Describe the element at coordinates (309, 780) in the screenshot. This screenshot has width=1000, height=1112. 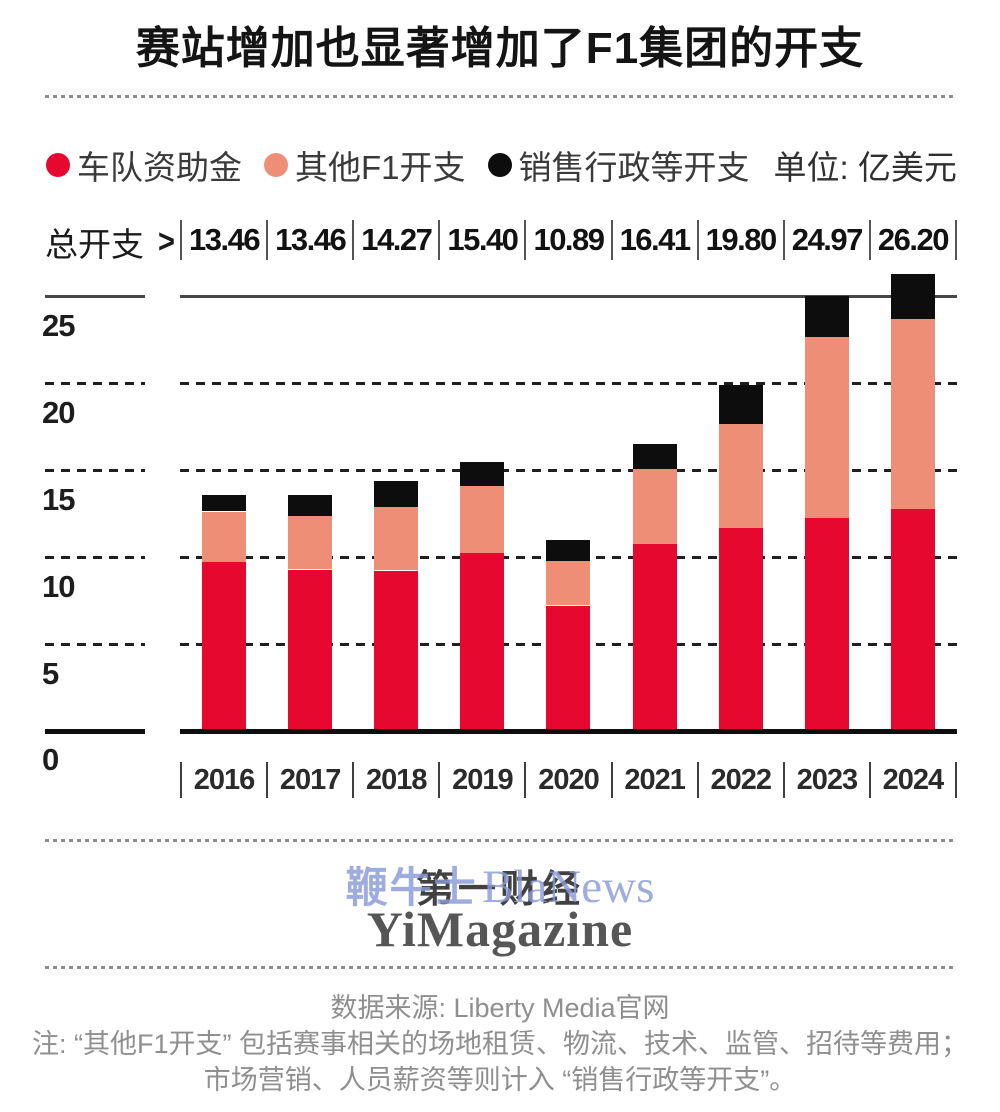
I see `year-label-2017: 2017` at that location.